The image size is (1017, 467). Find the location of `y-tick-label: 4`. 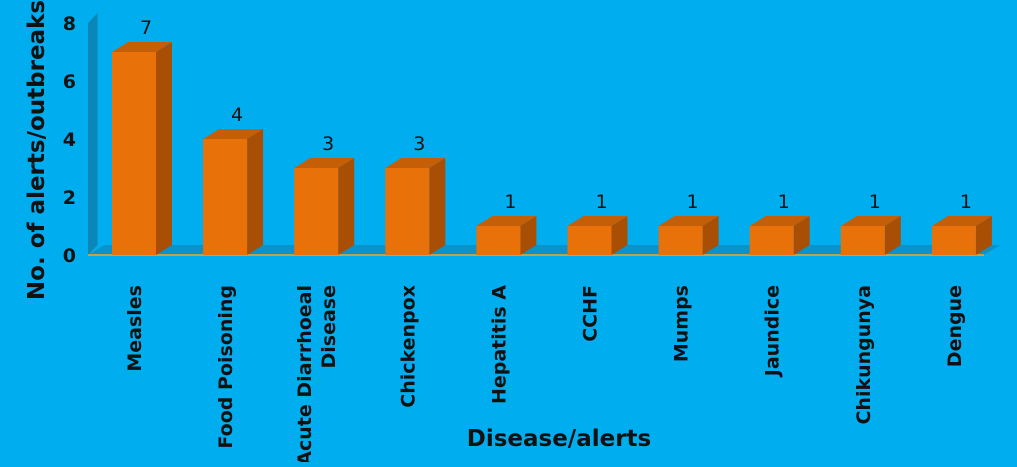

y-tick-label: 4 is located at coordinates (69, 140).